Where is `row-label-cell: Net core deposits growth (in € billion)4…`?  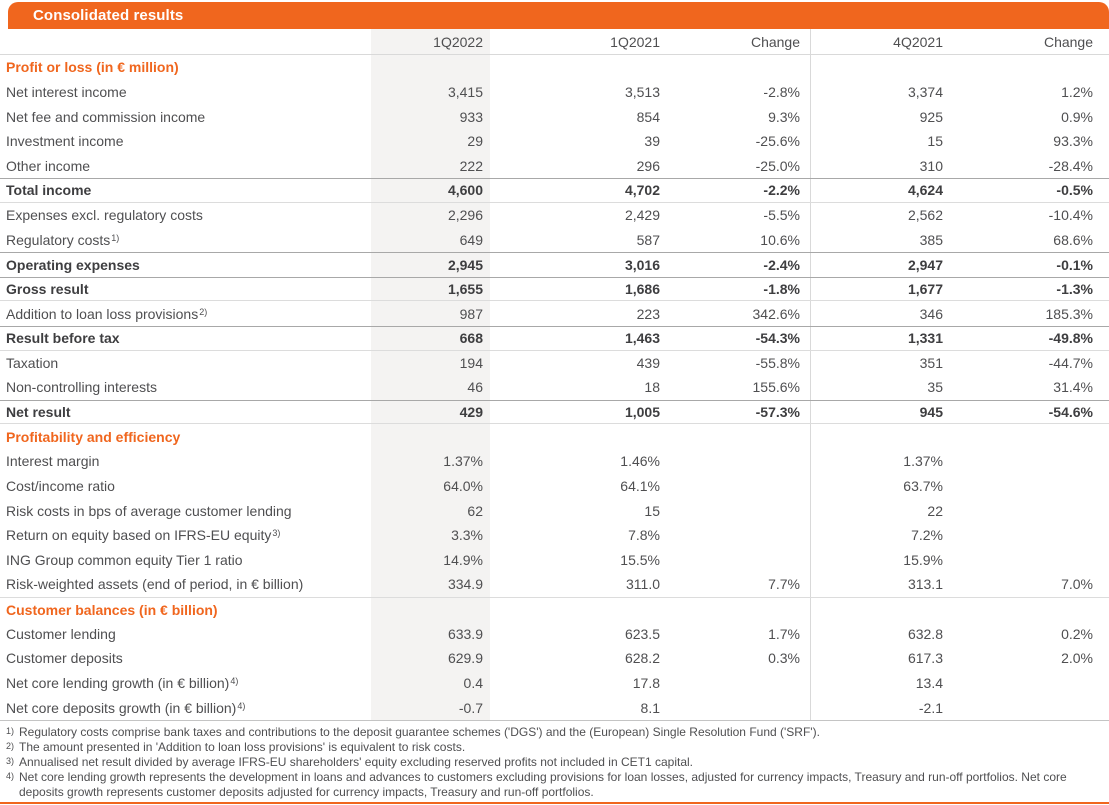 row-label-cell: Net core deposits growth (in € billion)4… is located at coordinates (185, 708).